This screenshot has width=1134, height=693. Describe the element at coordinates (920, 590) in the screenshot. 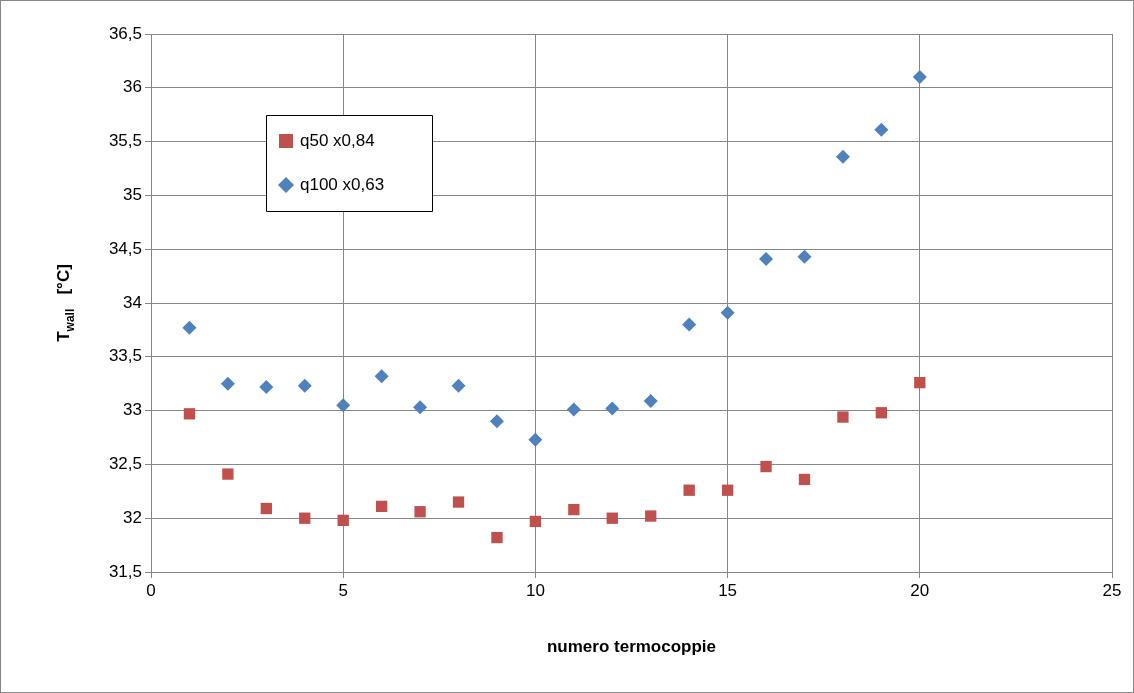

I see `x-tick-label: 20` at that location.